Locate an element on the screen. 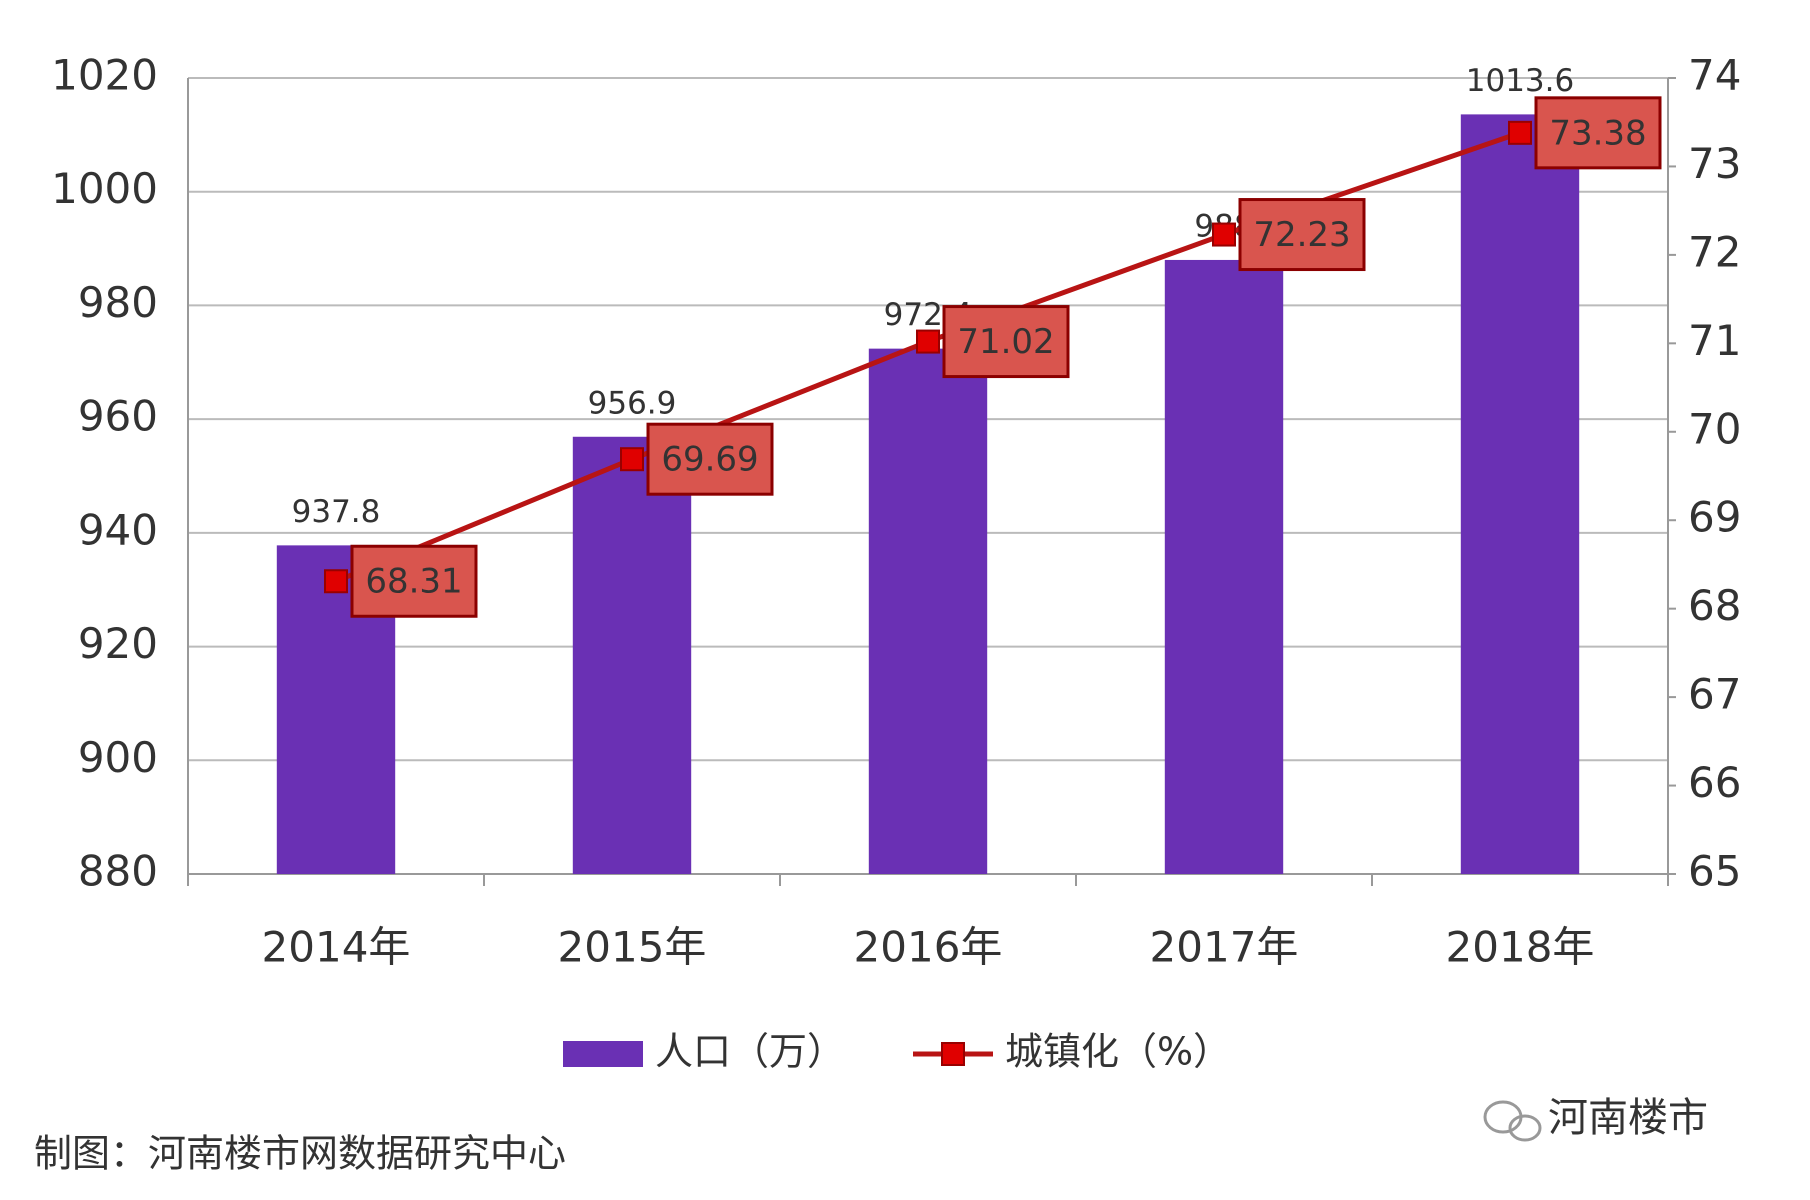 The image size is (1810, 1200). credit: 制图：河南楼市网数据研究中心 is located at coordinates (300, 1154).